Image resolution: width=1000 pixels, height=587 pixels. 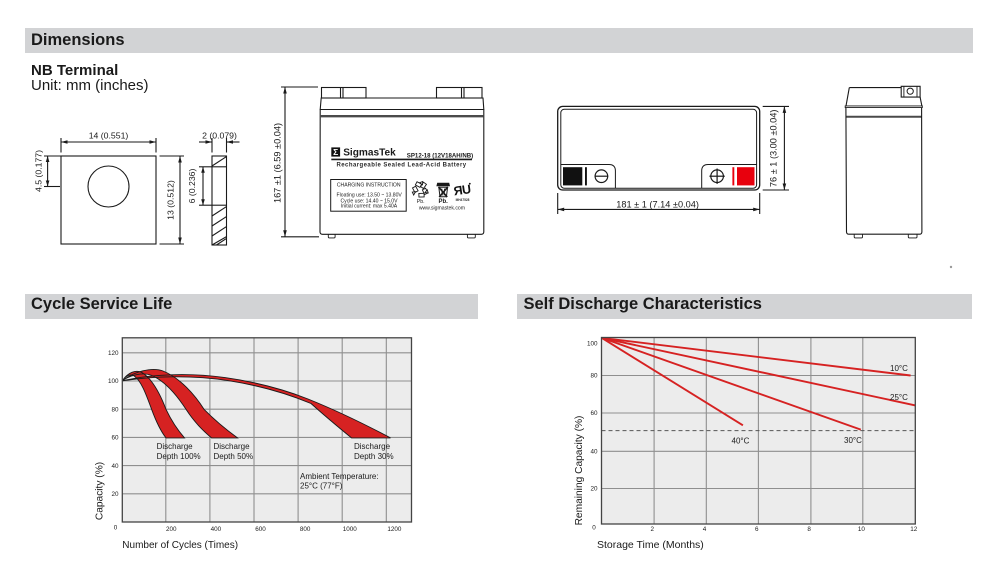 What do you see at coordinates (100, 491) in the screenshot?
I see `svg-text: Capacity (%)` at bounding box center [100, 491].